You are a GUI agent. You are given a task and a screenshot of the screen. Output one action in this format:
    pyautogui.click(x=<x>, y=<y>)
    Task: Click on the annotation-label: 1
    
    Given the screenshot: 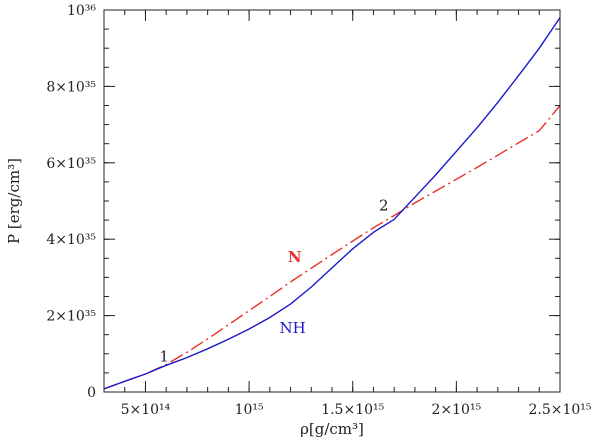 What is the action you would take?
    pyautogui.click(x=164, y=356)
    